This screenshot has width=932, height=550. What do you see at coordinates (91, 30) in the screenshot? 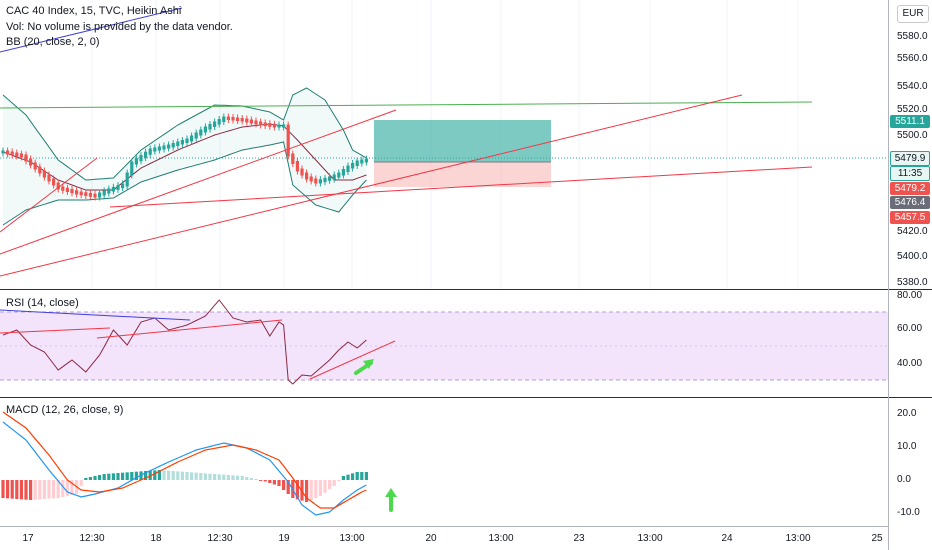
I see `trendline-blue` at bounding box center [91, 30].